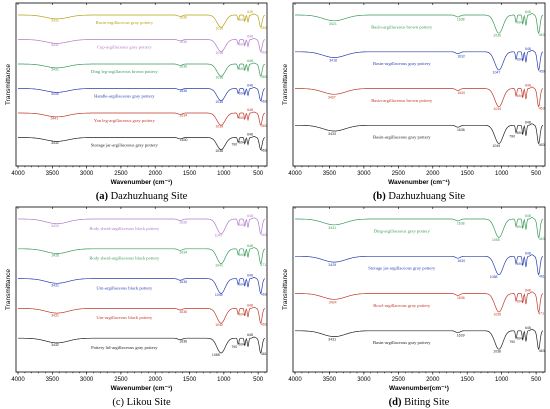  Describe the element at coordinates (55, 94) in the screenshot. I see `peak-label: 3435` at that location.